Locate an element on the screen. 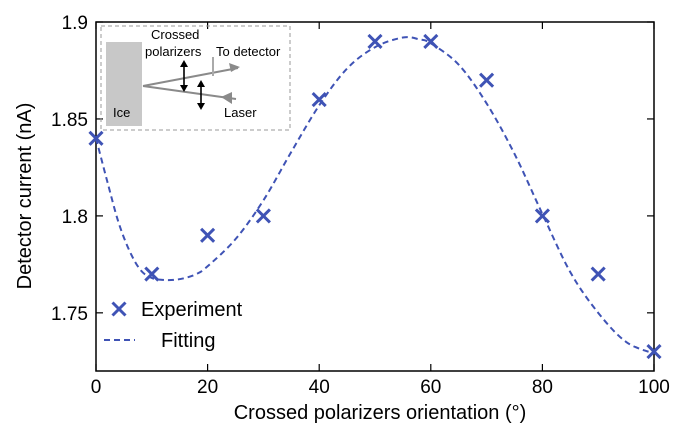 This screenshot has height=437, width=676. inset-diagram: Ice Crossed polarizers To detector Laser is located at coordinates (195, 78).